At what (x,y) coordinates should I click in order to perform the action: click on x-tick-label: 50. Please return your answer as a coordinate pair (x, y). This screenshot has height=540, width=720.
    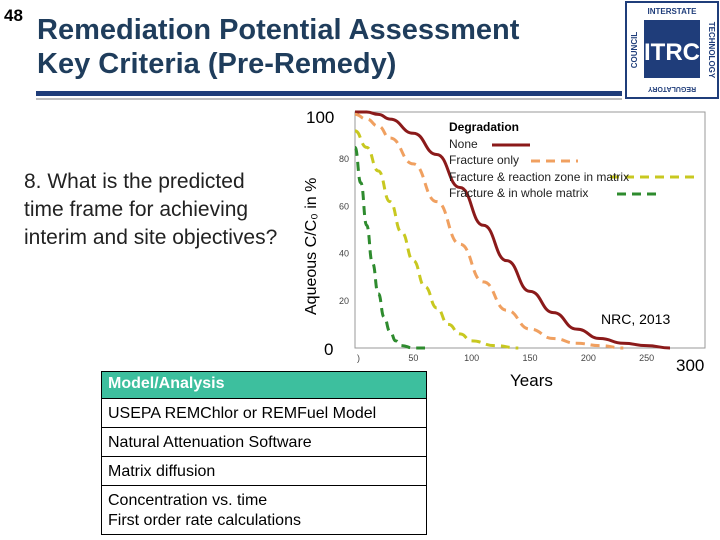
    Looking at the image, I should click on (413, 358).